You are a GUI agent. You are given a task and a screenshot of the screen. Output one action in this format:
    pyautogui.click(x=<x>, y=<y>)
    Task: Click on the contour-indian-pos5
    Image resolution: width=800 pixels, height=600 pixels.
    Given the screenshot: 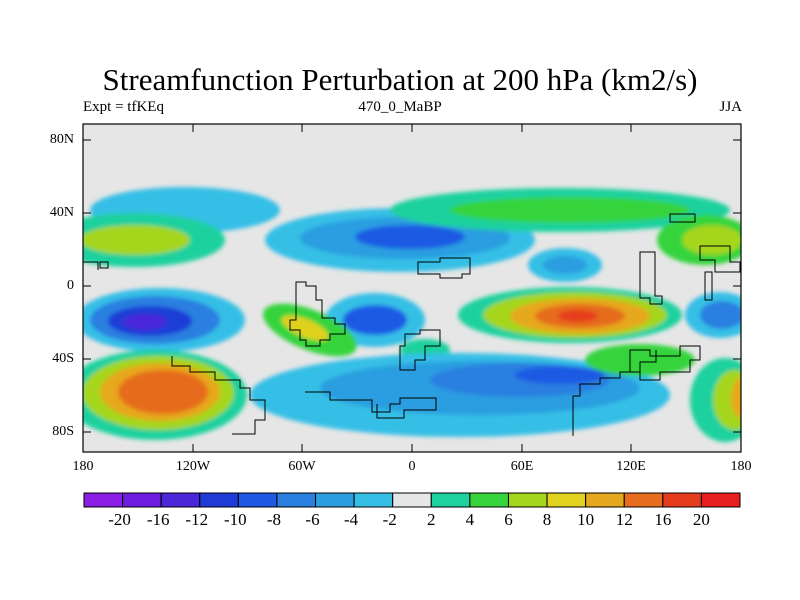 What is the action you would take?
    pyautogui.click(x=578, y=316)
    